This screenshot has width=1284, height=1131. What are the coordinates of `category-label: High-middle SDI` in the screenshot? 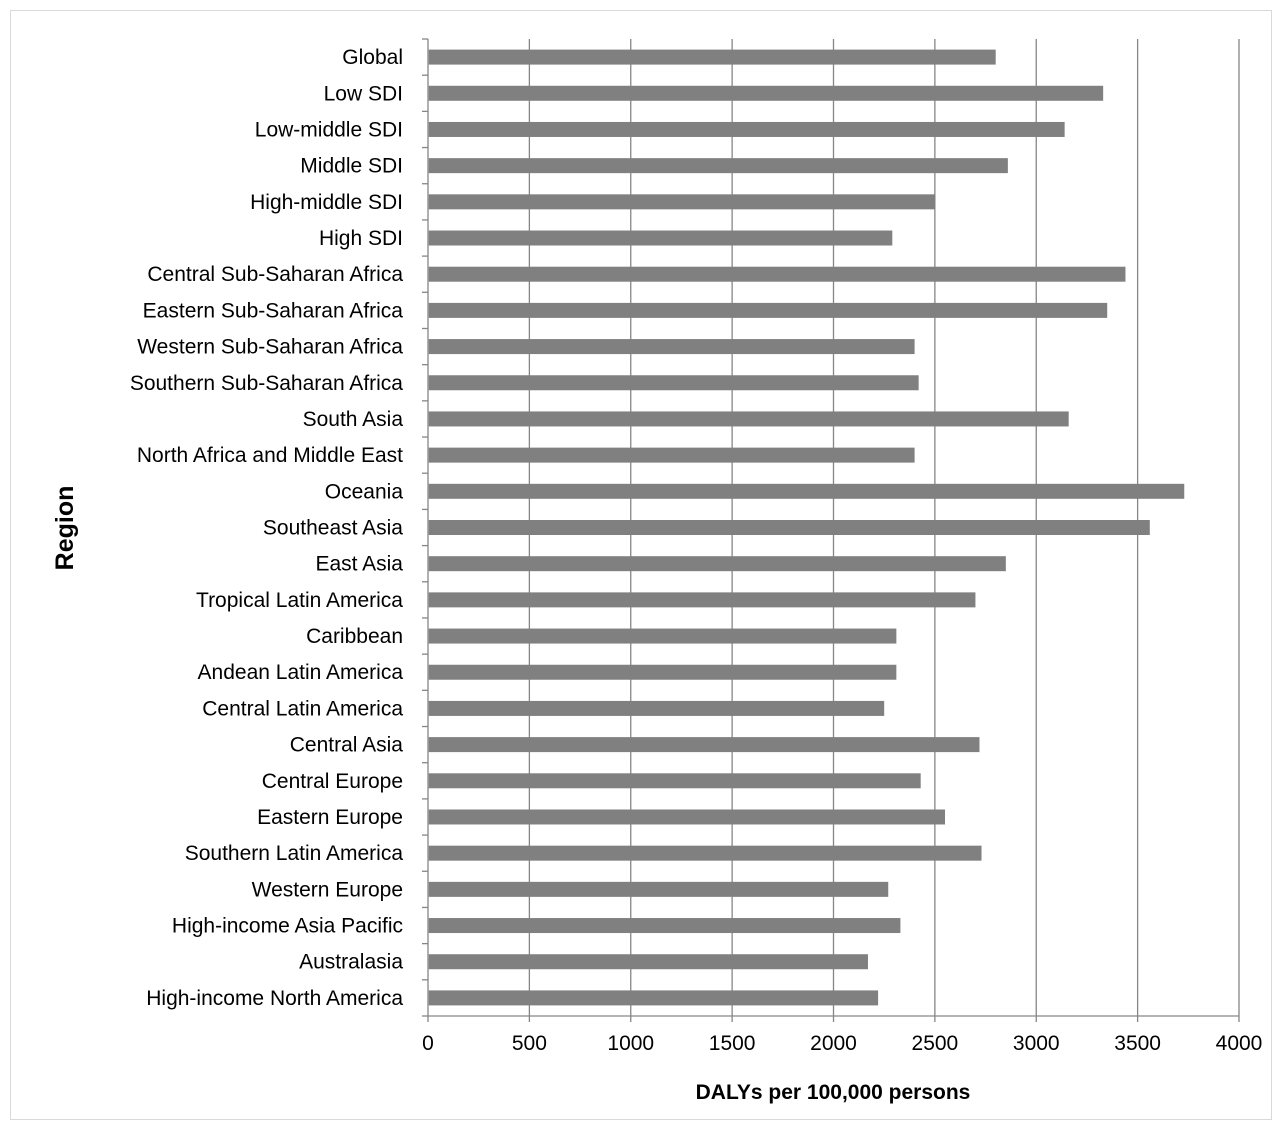 It's located at (326, 202).